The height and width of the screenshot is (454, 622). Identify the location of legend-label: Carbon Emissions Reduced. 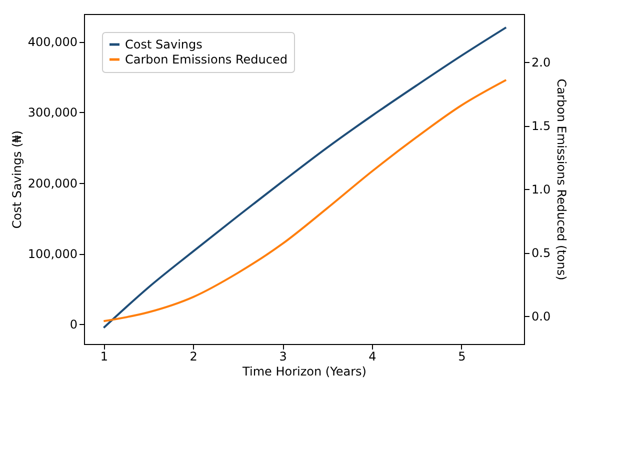
(206, 59).